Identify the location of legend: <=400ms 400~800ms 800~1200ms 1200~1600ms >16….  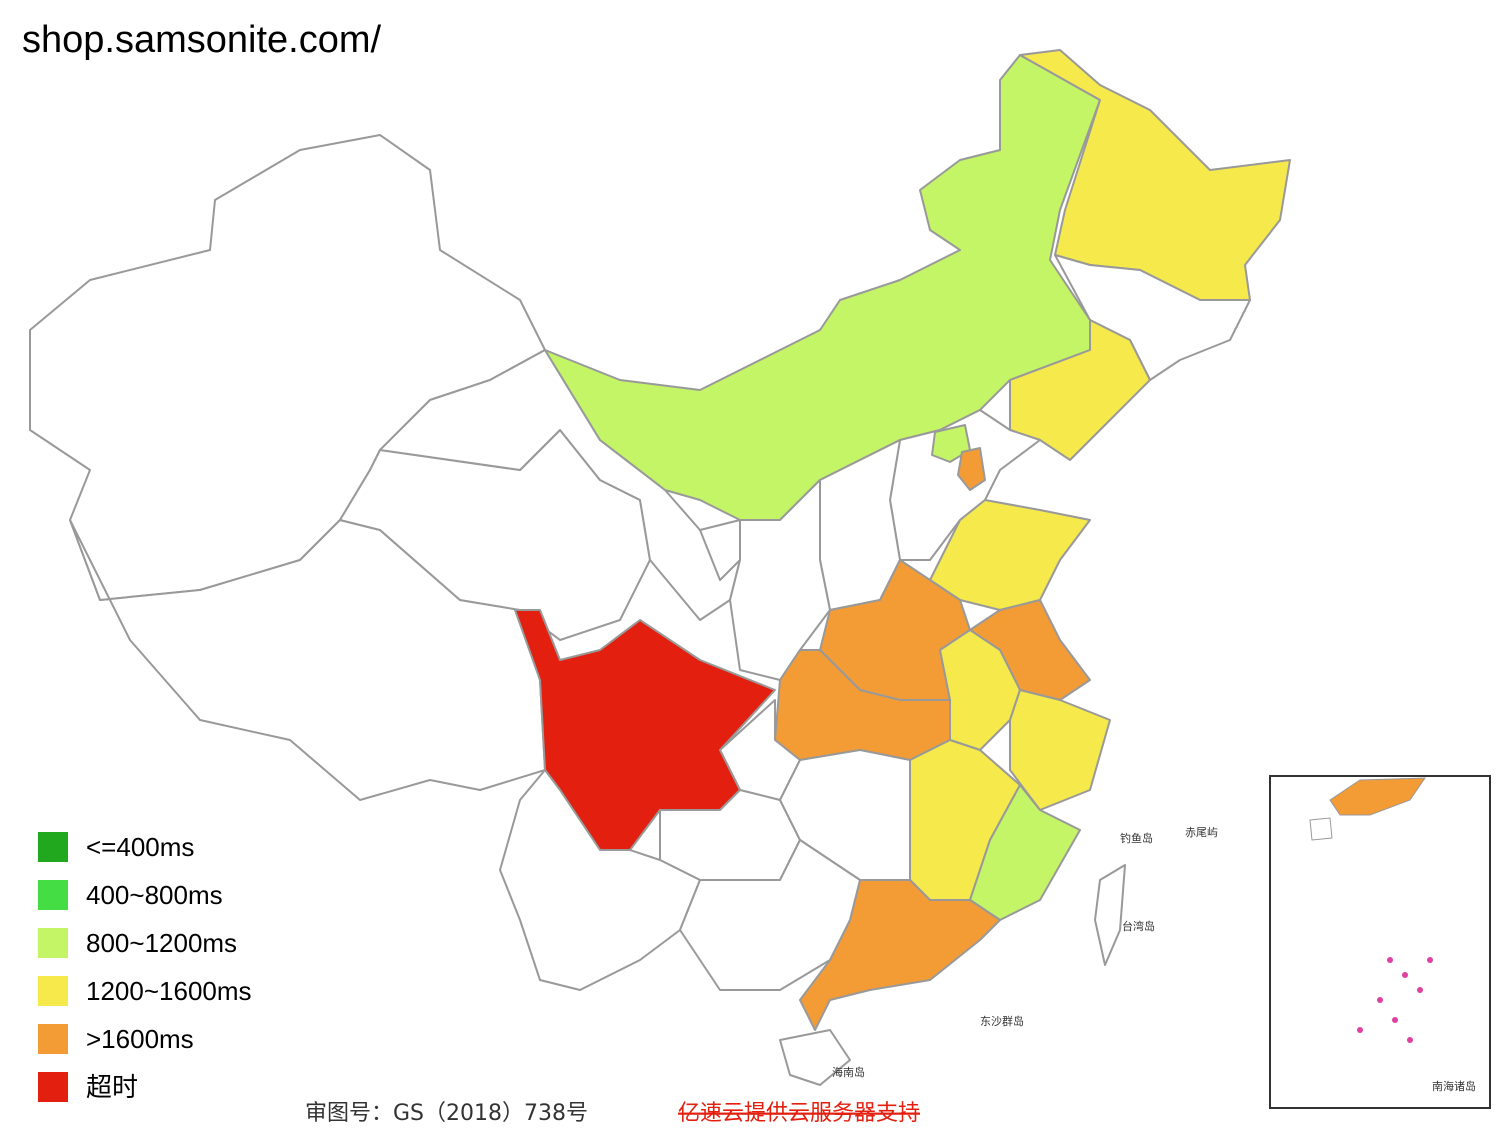
(145, 967).